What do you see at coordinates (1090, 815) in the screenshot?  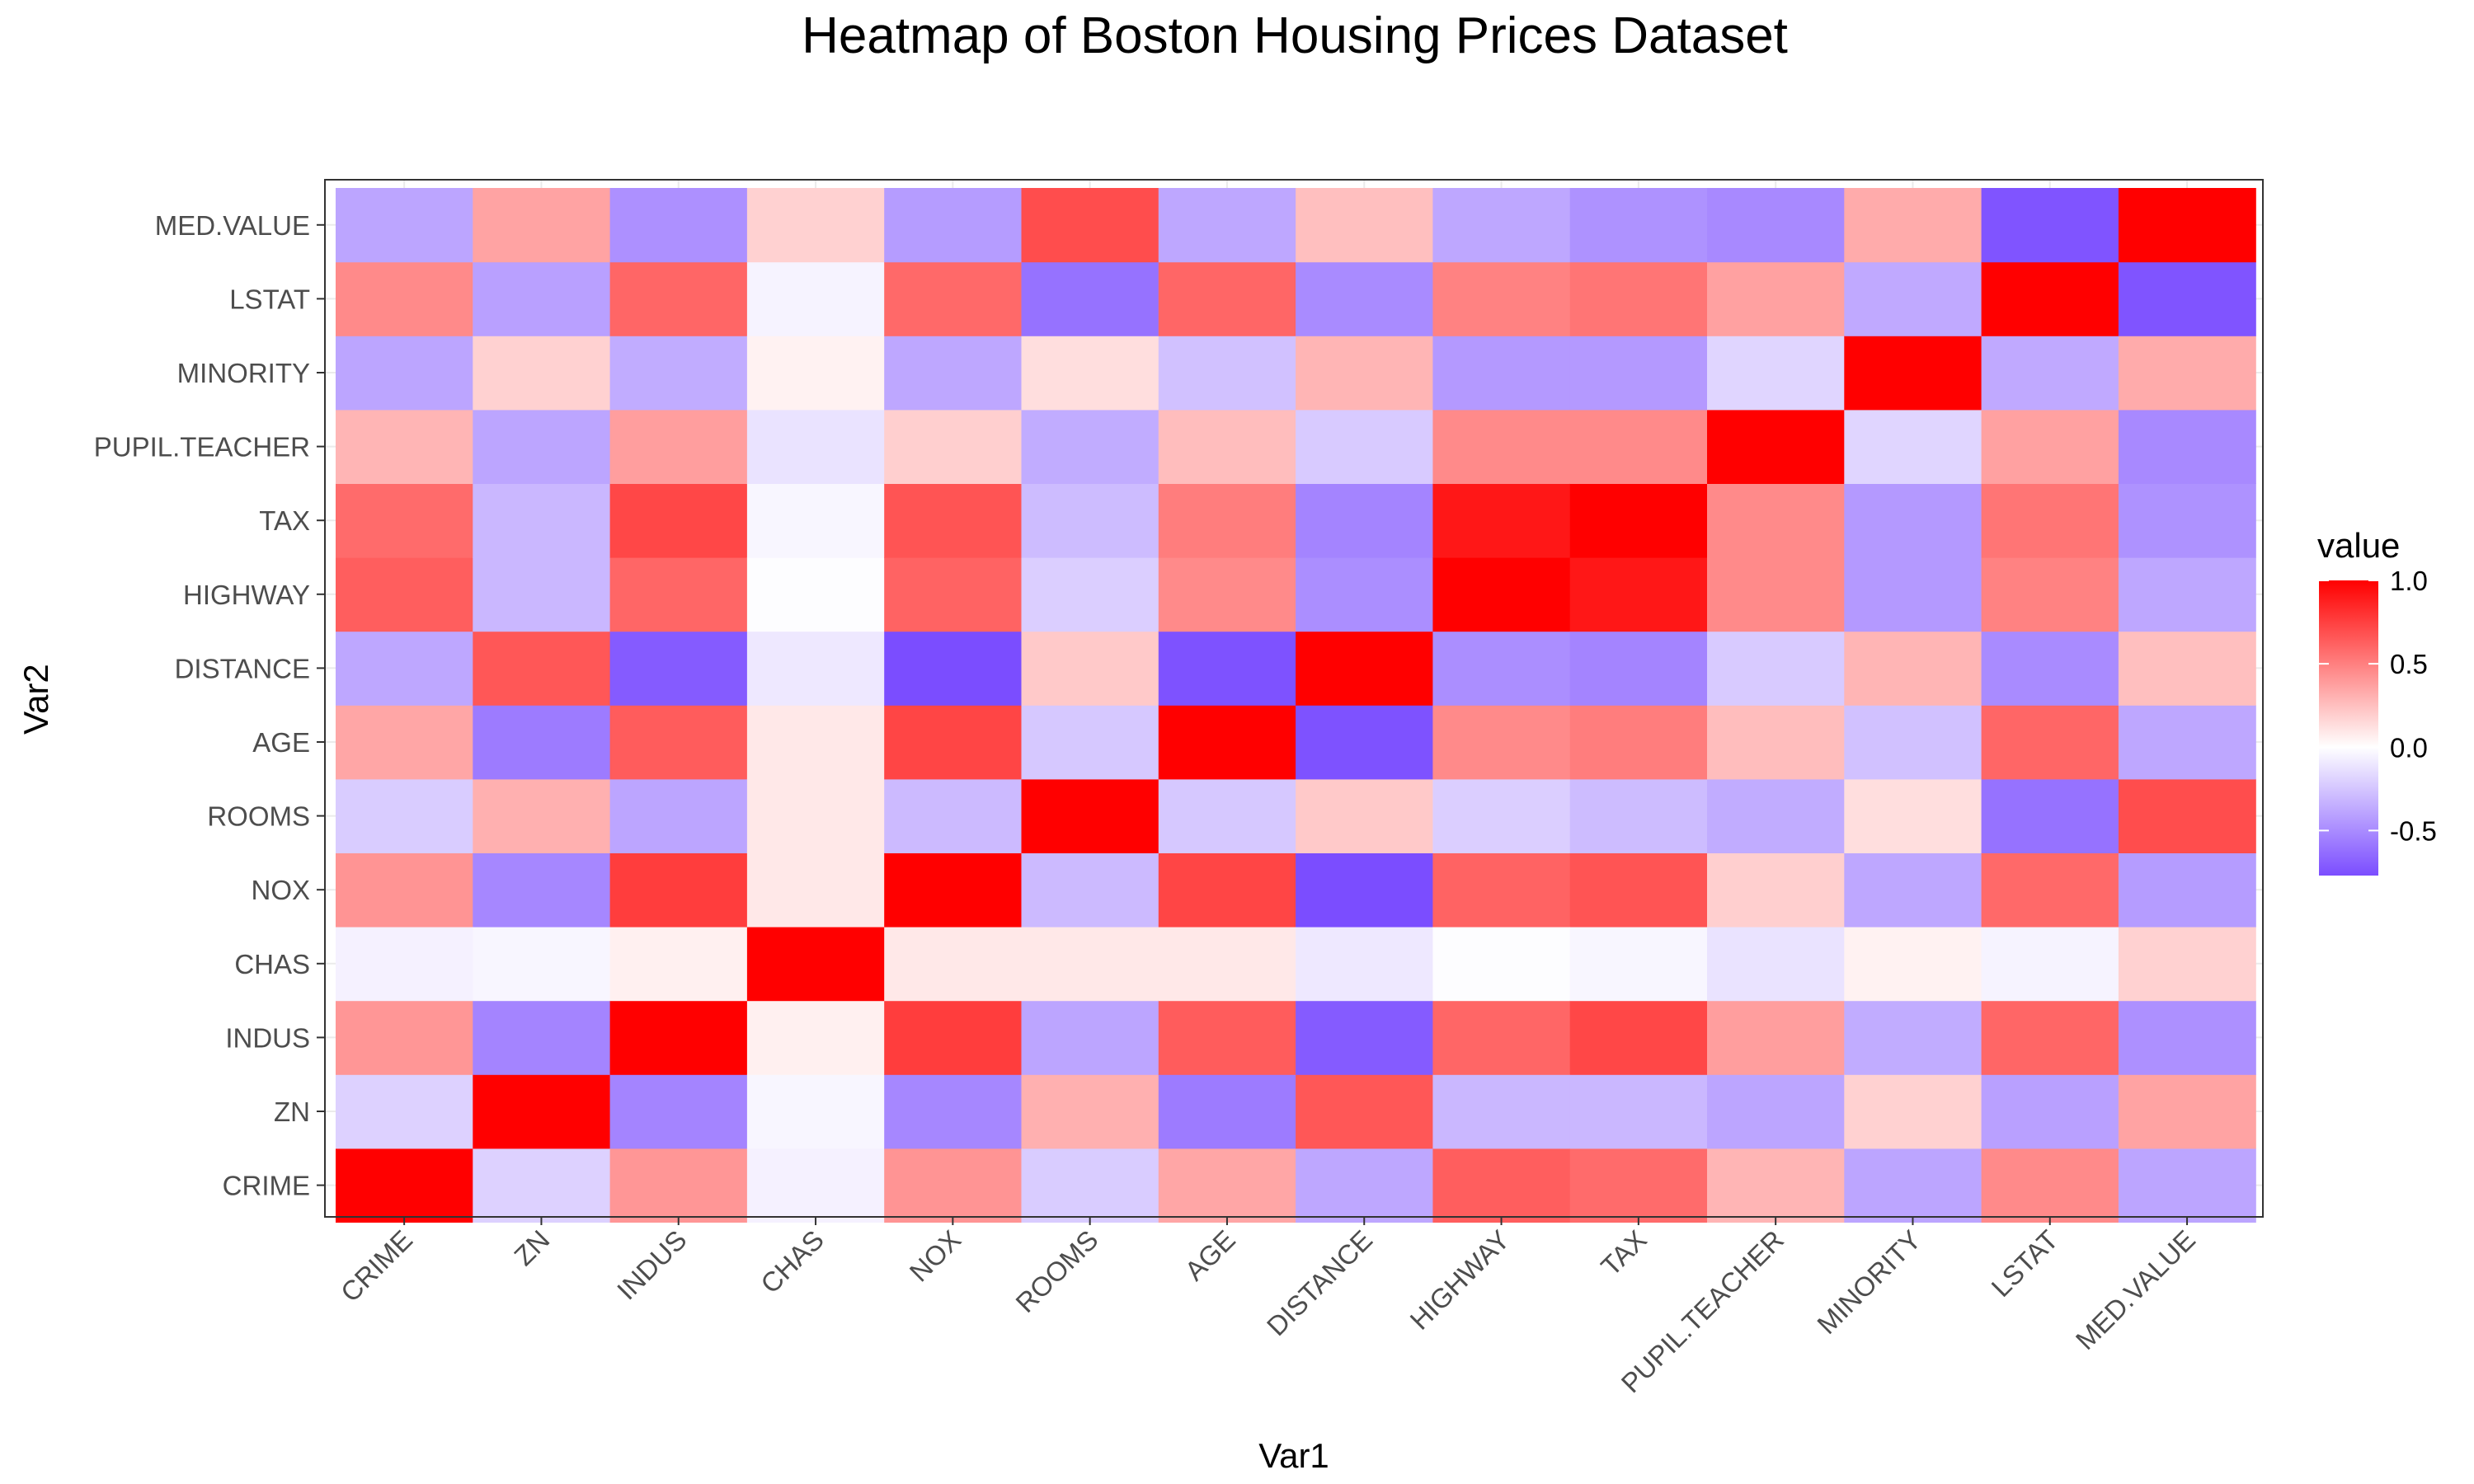 I see `heatmap-cell-rooms-rooms` at bounding box center [1090, 815].